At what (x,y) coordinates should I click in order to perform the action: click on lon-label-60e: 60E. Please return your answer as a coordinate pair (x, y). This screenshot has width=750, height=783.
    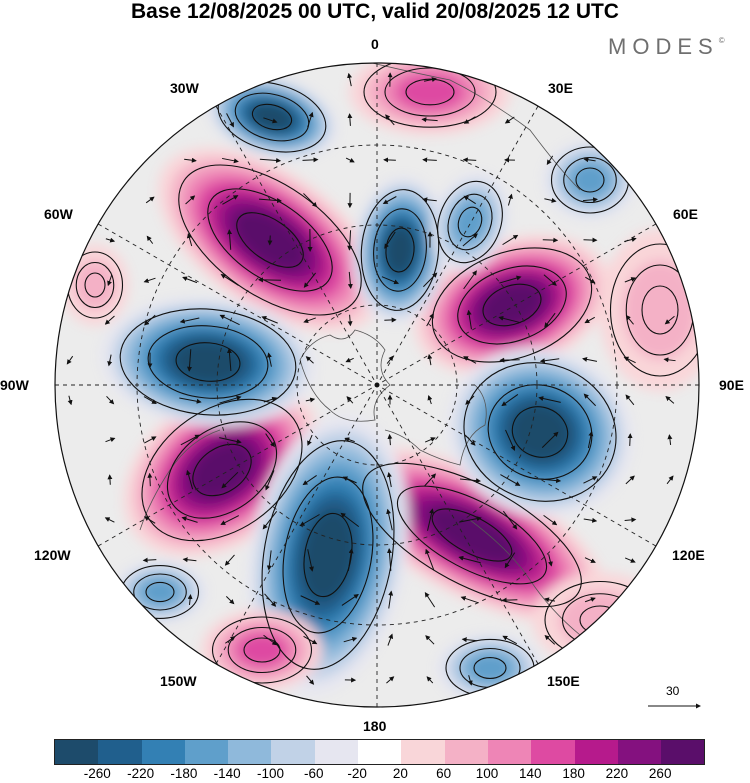
    Looking at the image, I should click on (685, 214).